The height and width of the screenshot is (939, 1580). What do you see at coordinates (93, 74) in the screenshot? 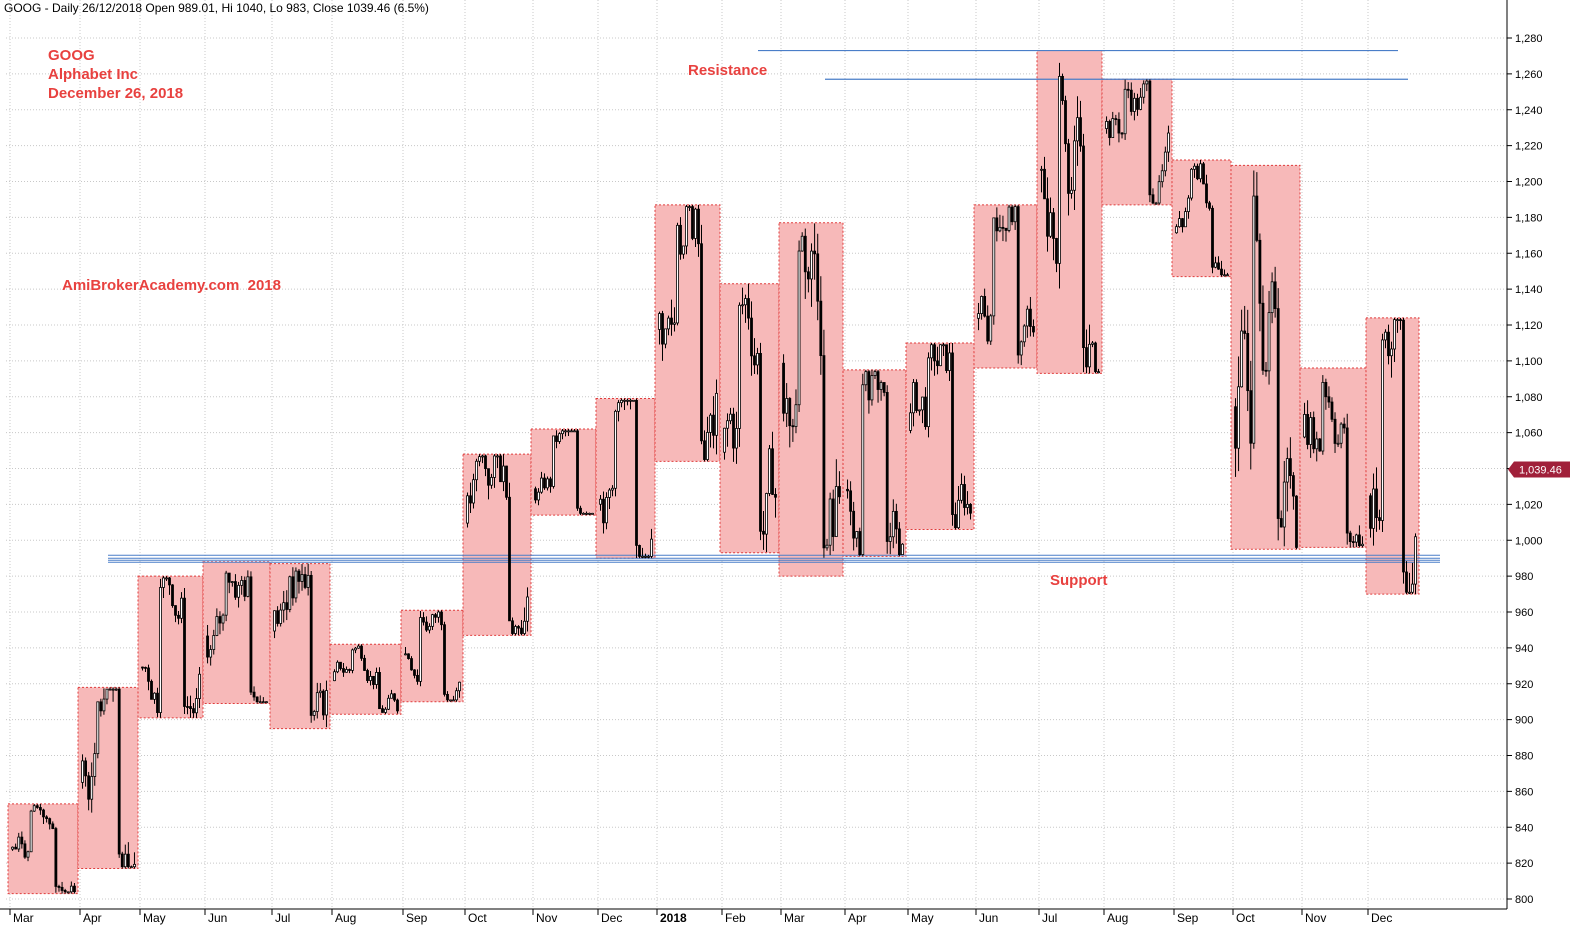
I see `company-label: Alphabet Inc` at bounding box center [93, 74].